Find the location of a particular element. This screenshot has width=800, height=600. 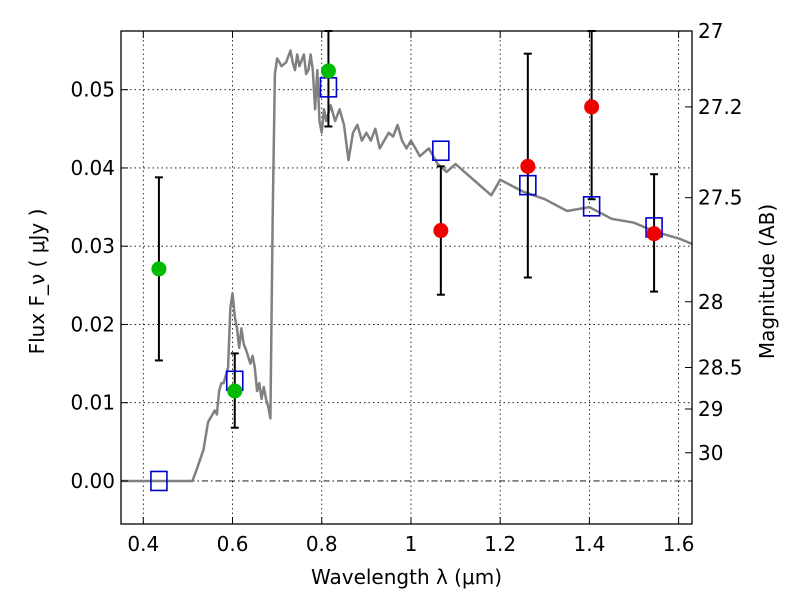

right-tick-label: 27.5 is located at coordinates (720, 198).